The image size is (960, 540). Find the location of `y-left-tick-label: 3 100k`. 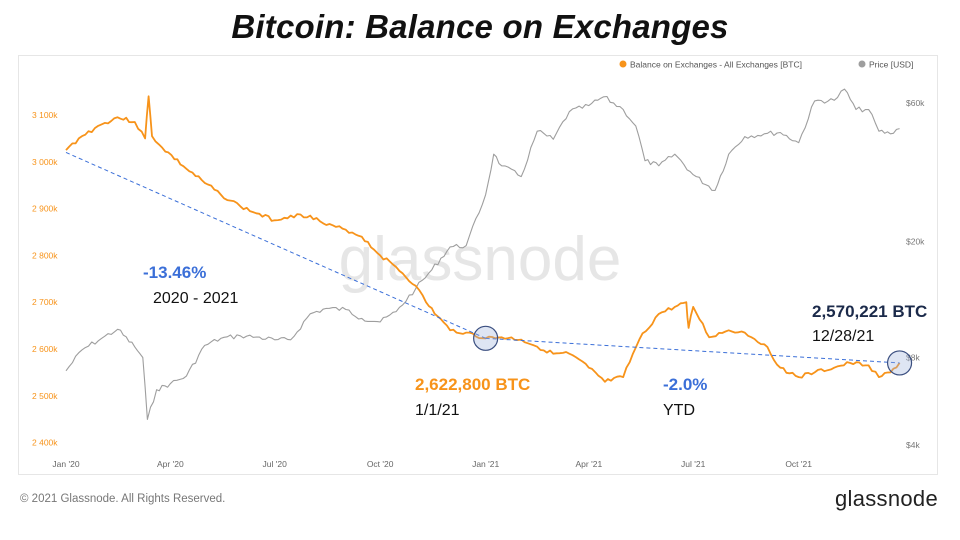

y-left-tick-label: 3 100k is located at coordinates (45, 115).